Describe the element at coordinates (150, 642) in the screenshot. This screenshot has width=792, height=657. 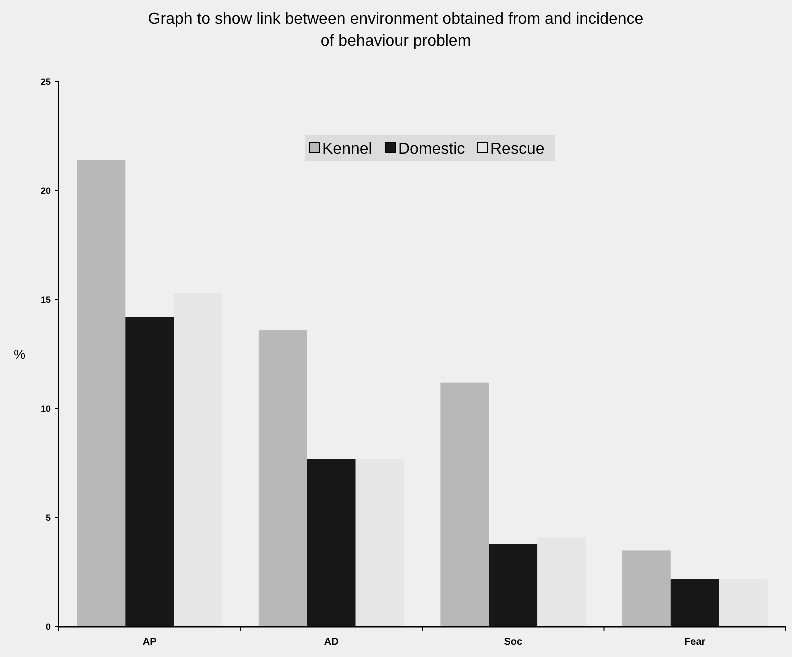
I see `x-tick-label: AP` at that location.